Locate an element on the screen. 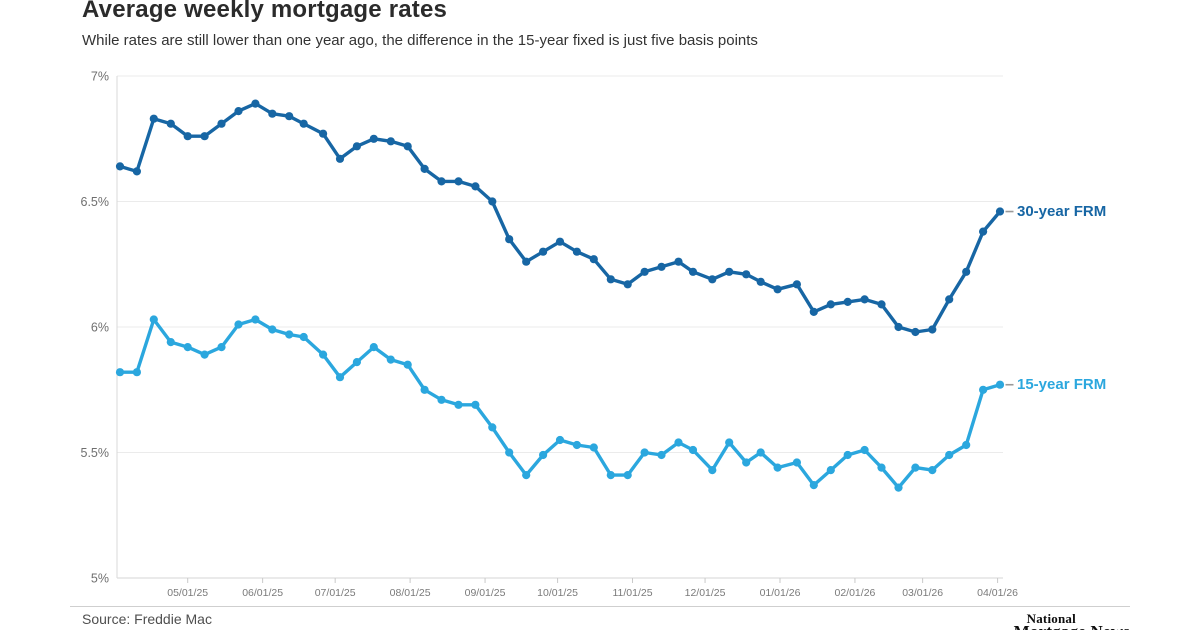 The image size is (1200, 630). x-axis-label: 02/01/26 is located at coordinates (855, 593).